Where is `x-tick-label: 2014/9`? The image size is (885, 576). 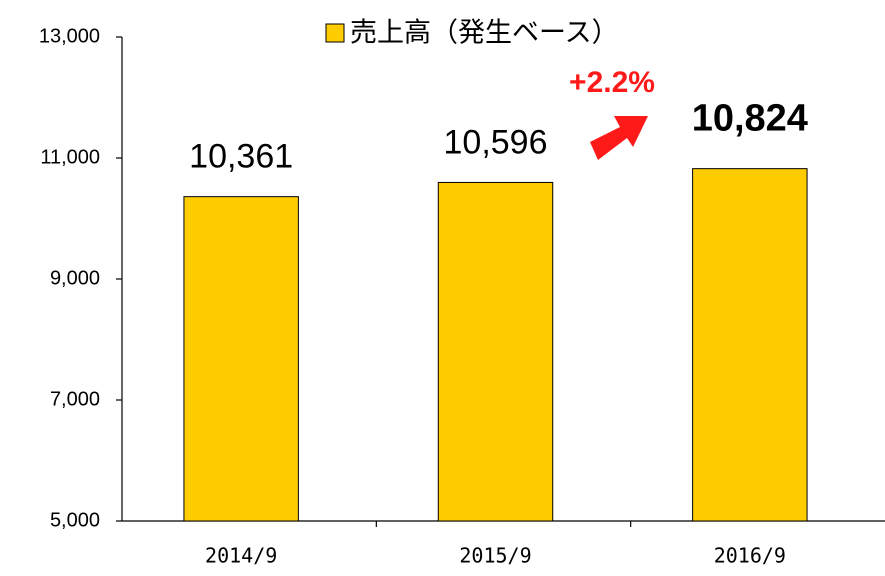
x-tick-label: 2014/9 is located at coordinates (241, 556).